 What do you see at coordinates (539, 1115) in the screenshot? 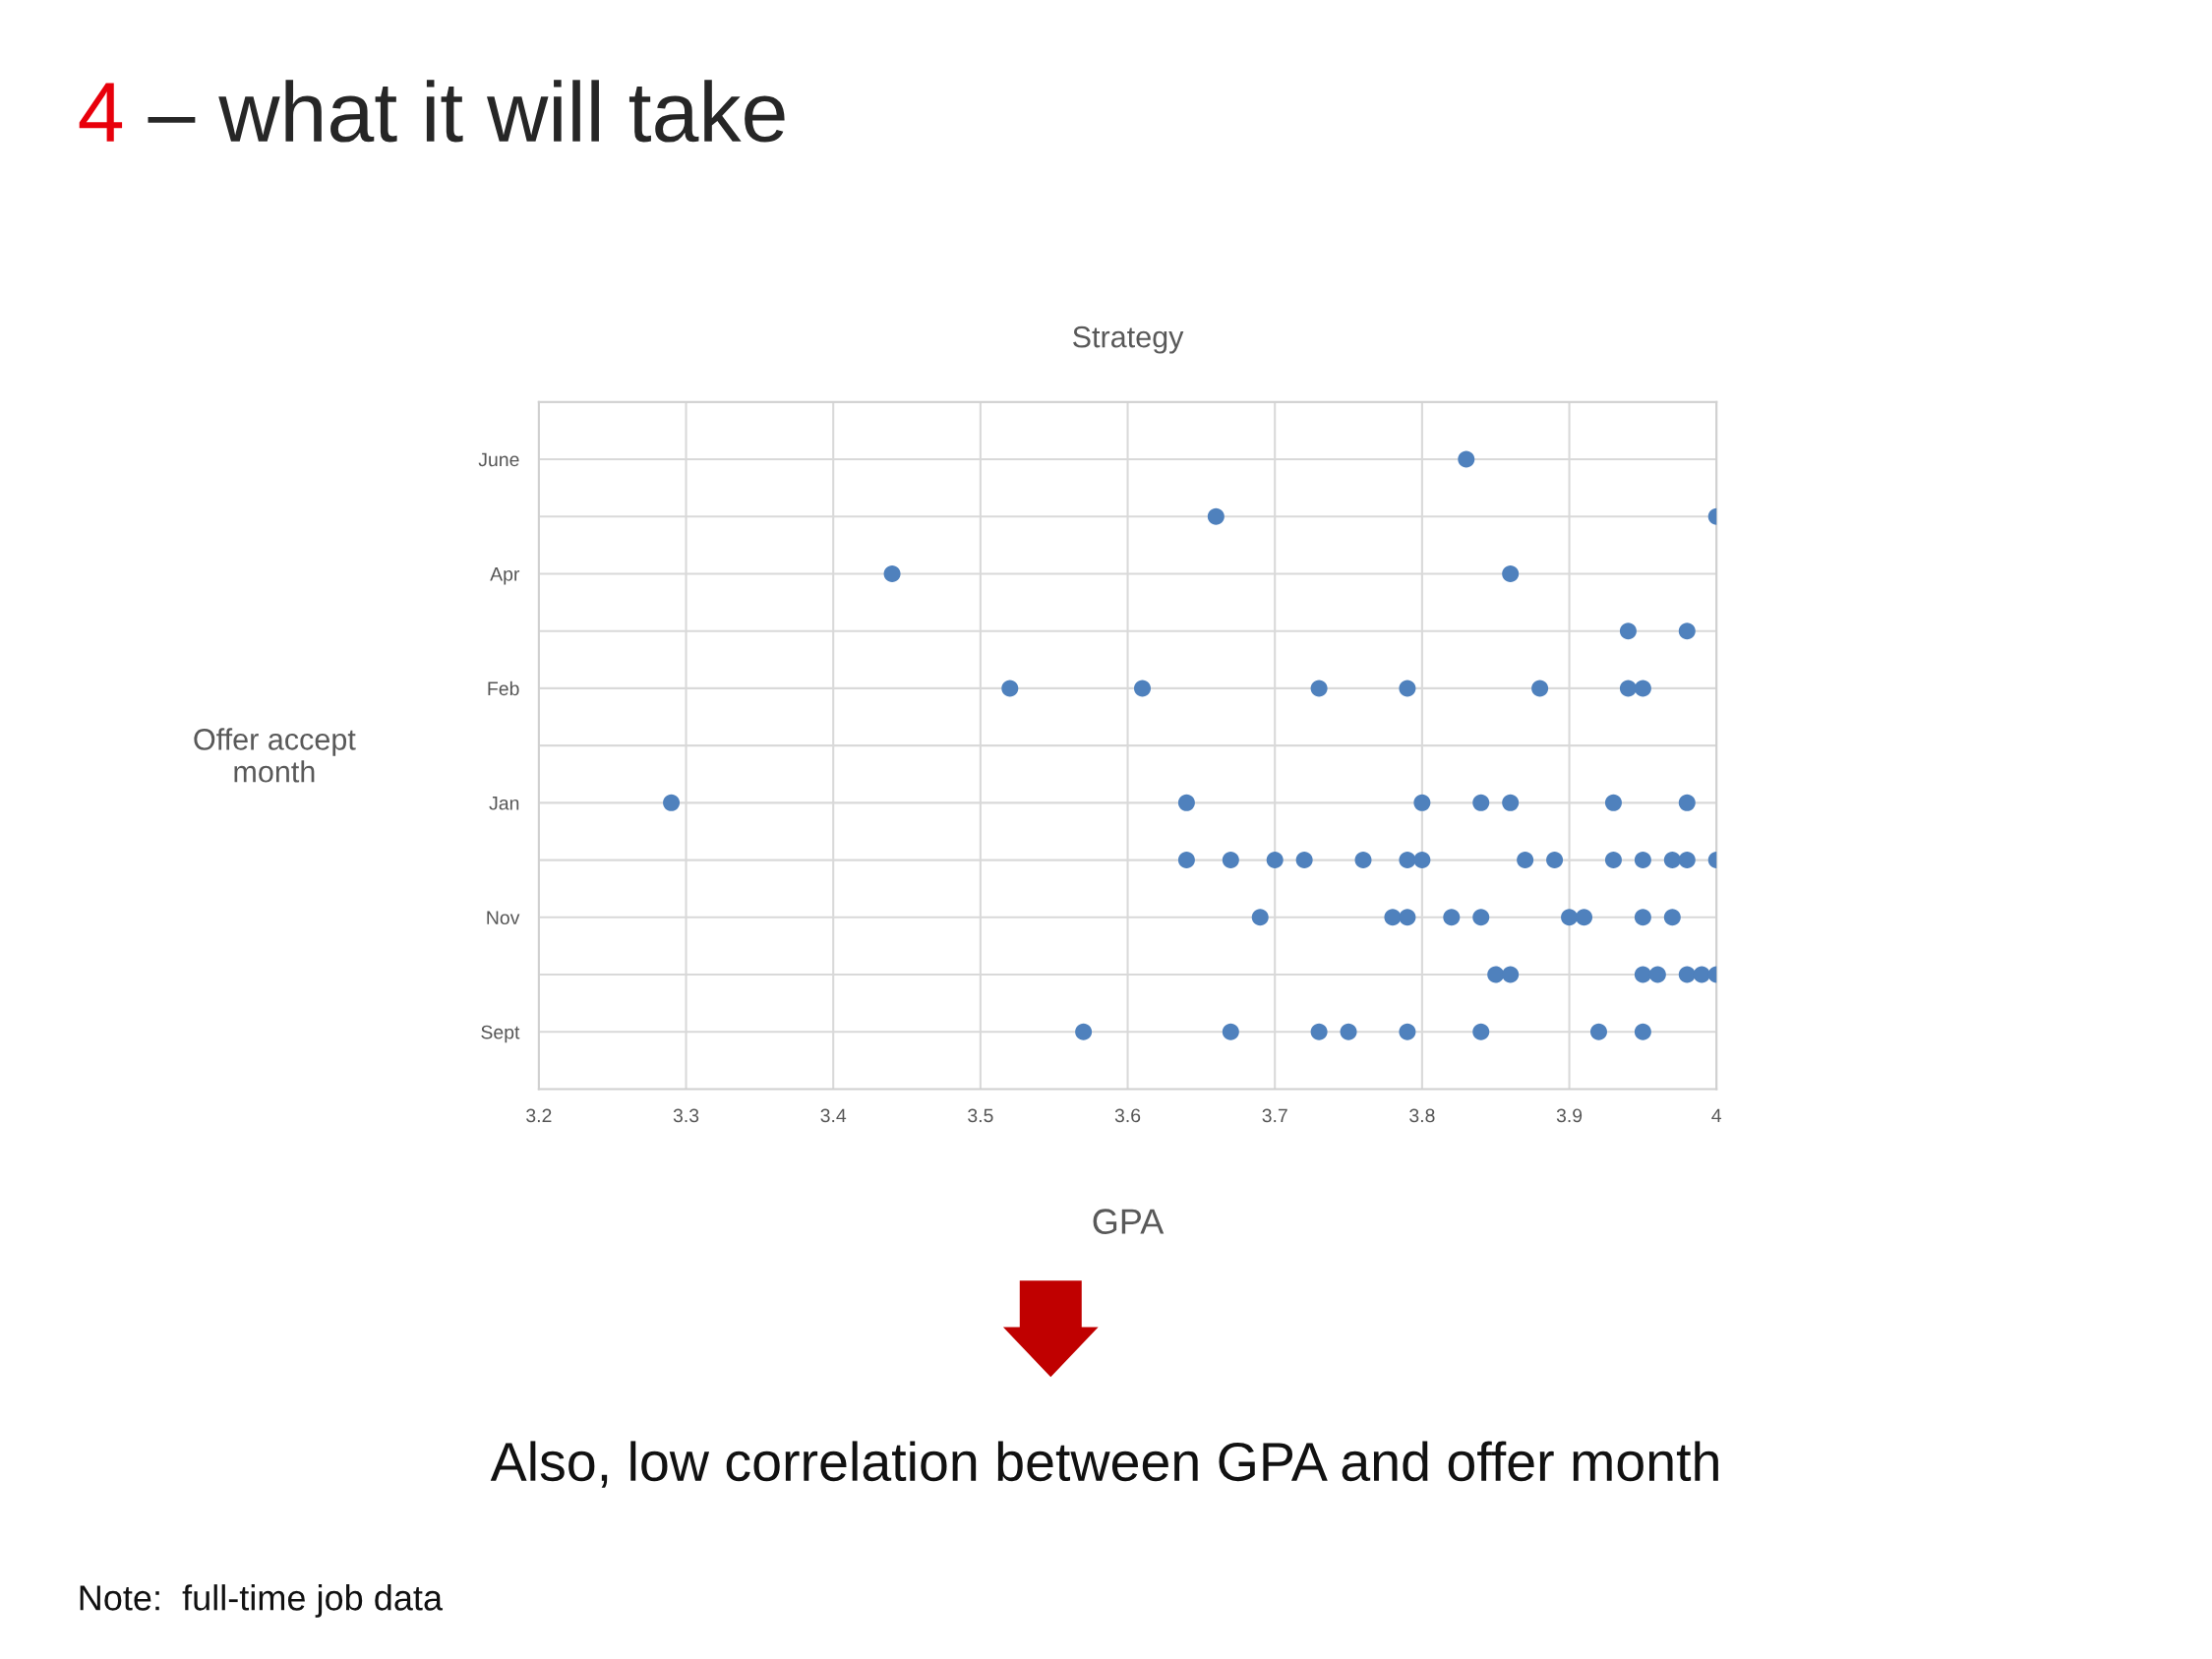
I see `x-tick-label: 3.2` at bounding box center [539, 1115].